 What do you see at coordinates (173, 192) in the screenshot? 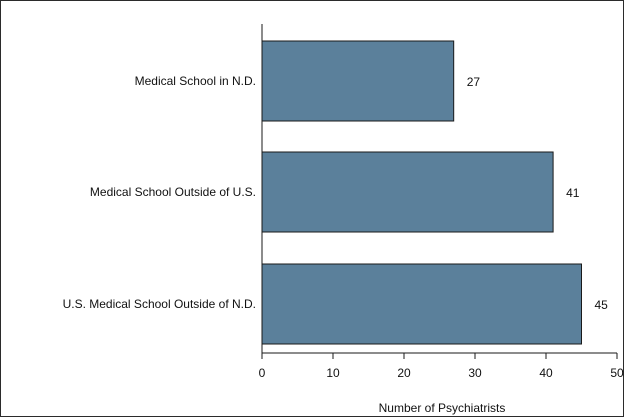
I see `category-label: Medical School Outside of U.S.` at bounding box center [173, 192].